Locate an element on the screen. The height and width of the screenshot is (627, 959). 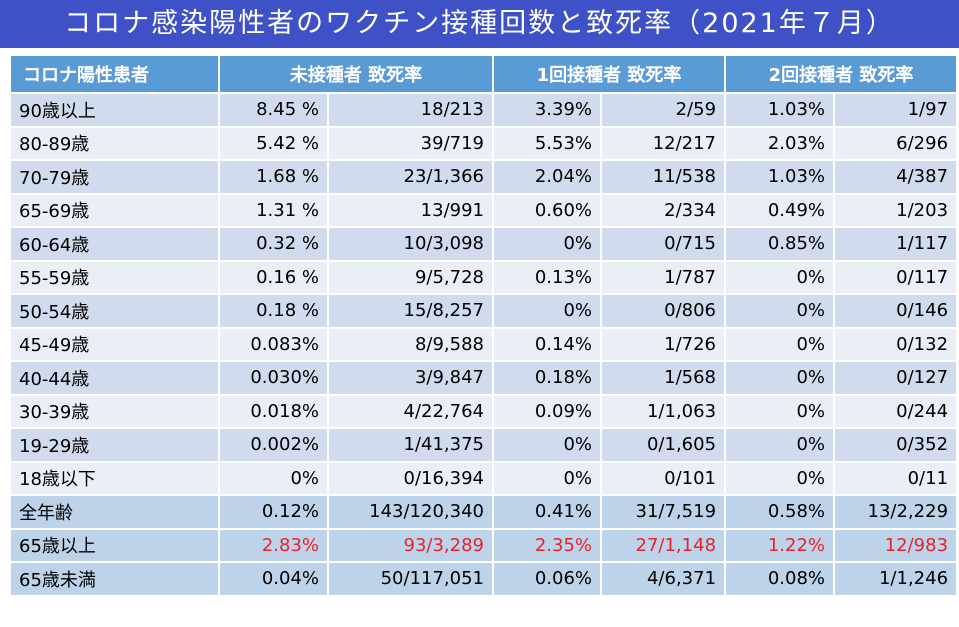
table-row: 65-69歳 1.31 % 13/991 0.60% 2/334 0.49% 1/203 is located at coordinates (484, 210).